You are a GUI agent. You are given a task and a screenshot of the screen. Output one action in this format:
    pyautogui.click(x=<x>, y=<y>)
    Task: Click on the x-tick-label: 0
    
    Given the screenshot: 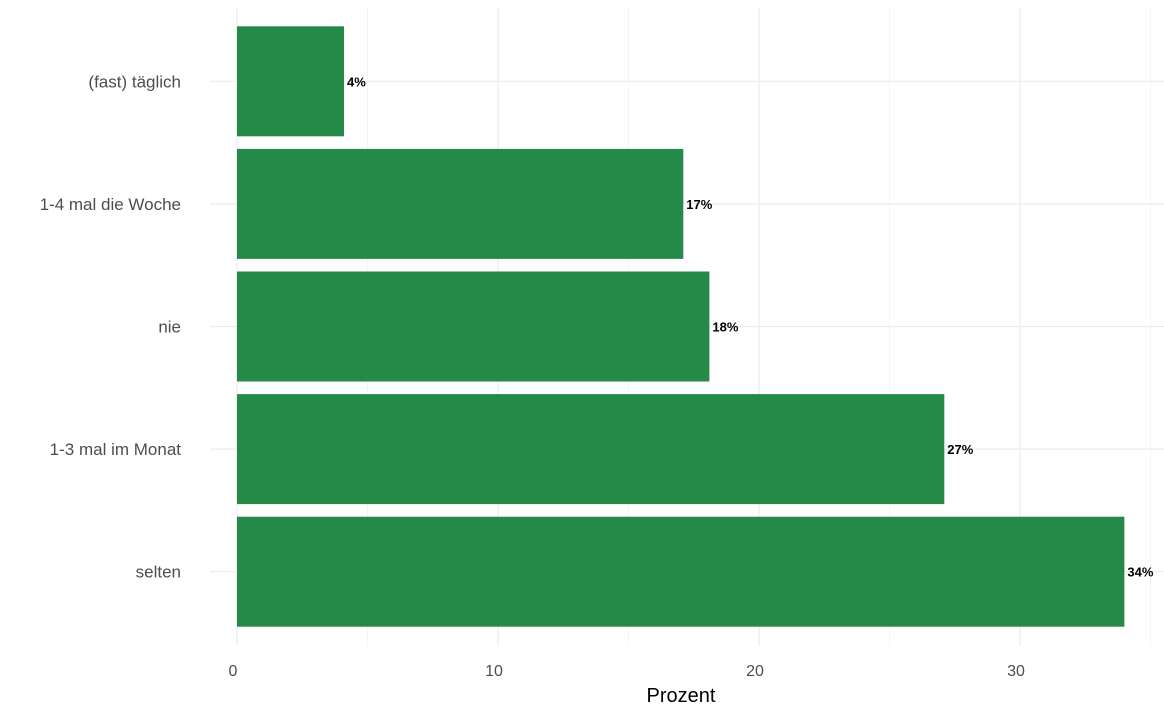 What is the action you would take?
    pyautogui.click(x=233, y=671)
    